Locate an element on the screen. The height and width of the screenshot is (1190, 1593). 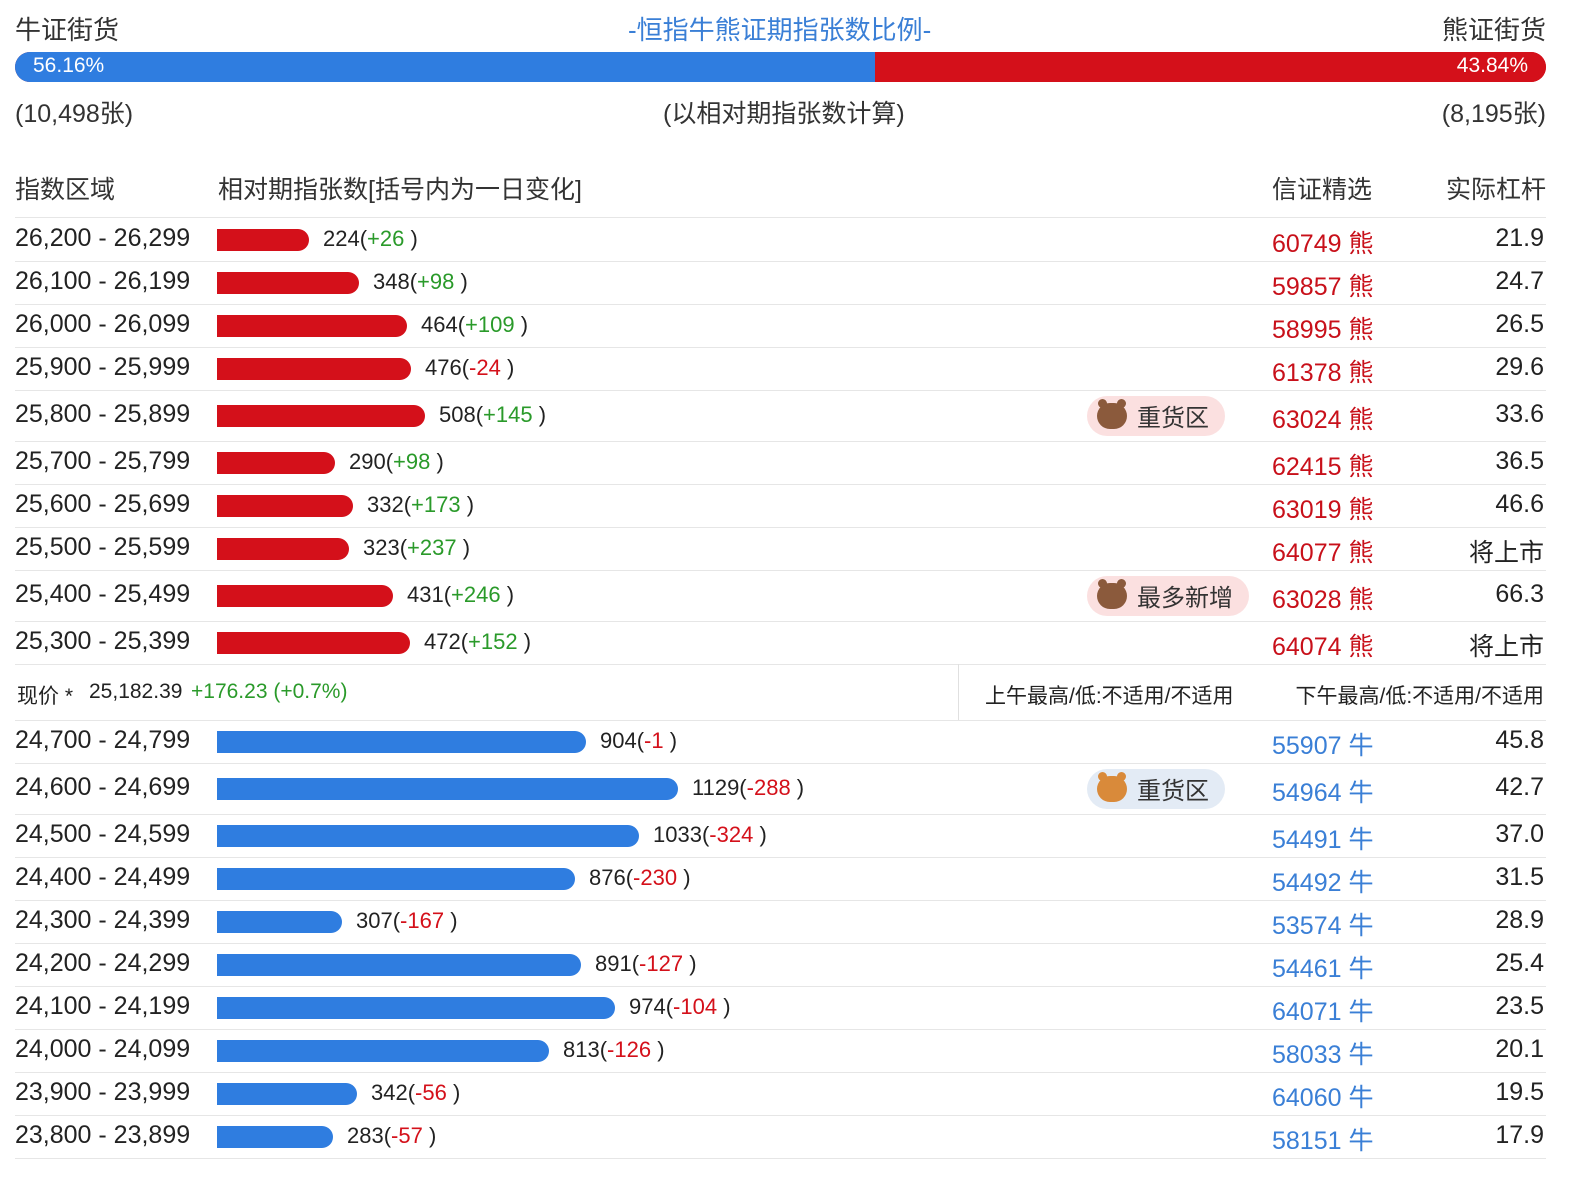
warrant-code-link: 58151 牛 is located at coordinates (1323, 1140).